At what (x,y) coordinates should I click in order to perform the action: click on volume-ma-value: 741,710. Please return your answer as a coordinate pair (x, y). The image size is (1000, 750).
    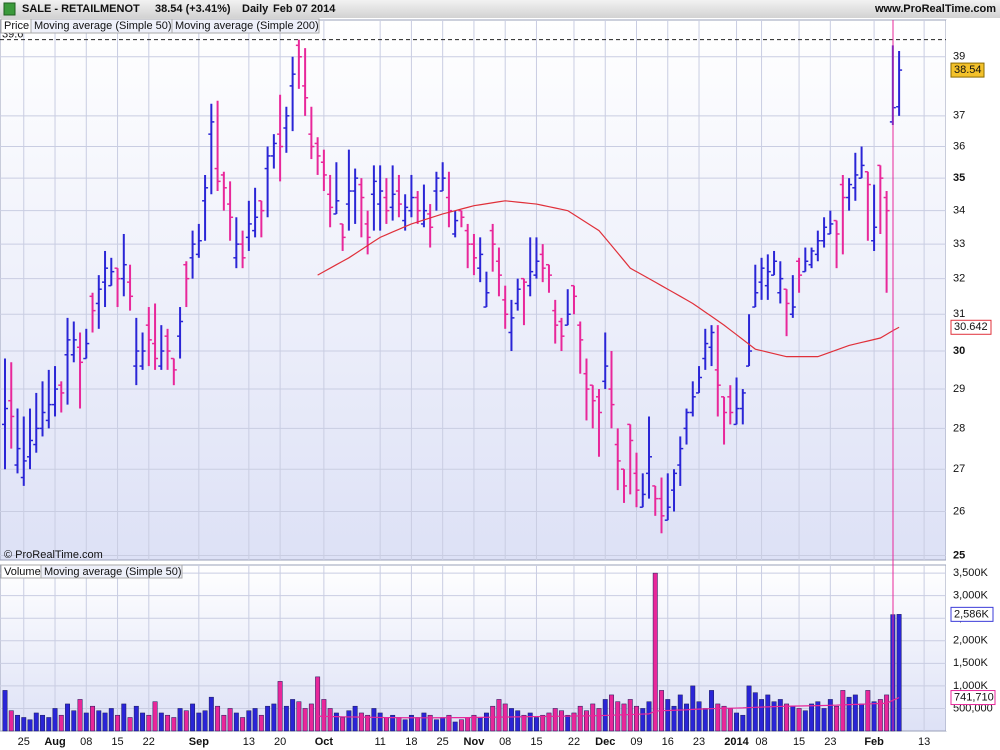
    Looking at the image, I should click on (974, 697).